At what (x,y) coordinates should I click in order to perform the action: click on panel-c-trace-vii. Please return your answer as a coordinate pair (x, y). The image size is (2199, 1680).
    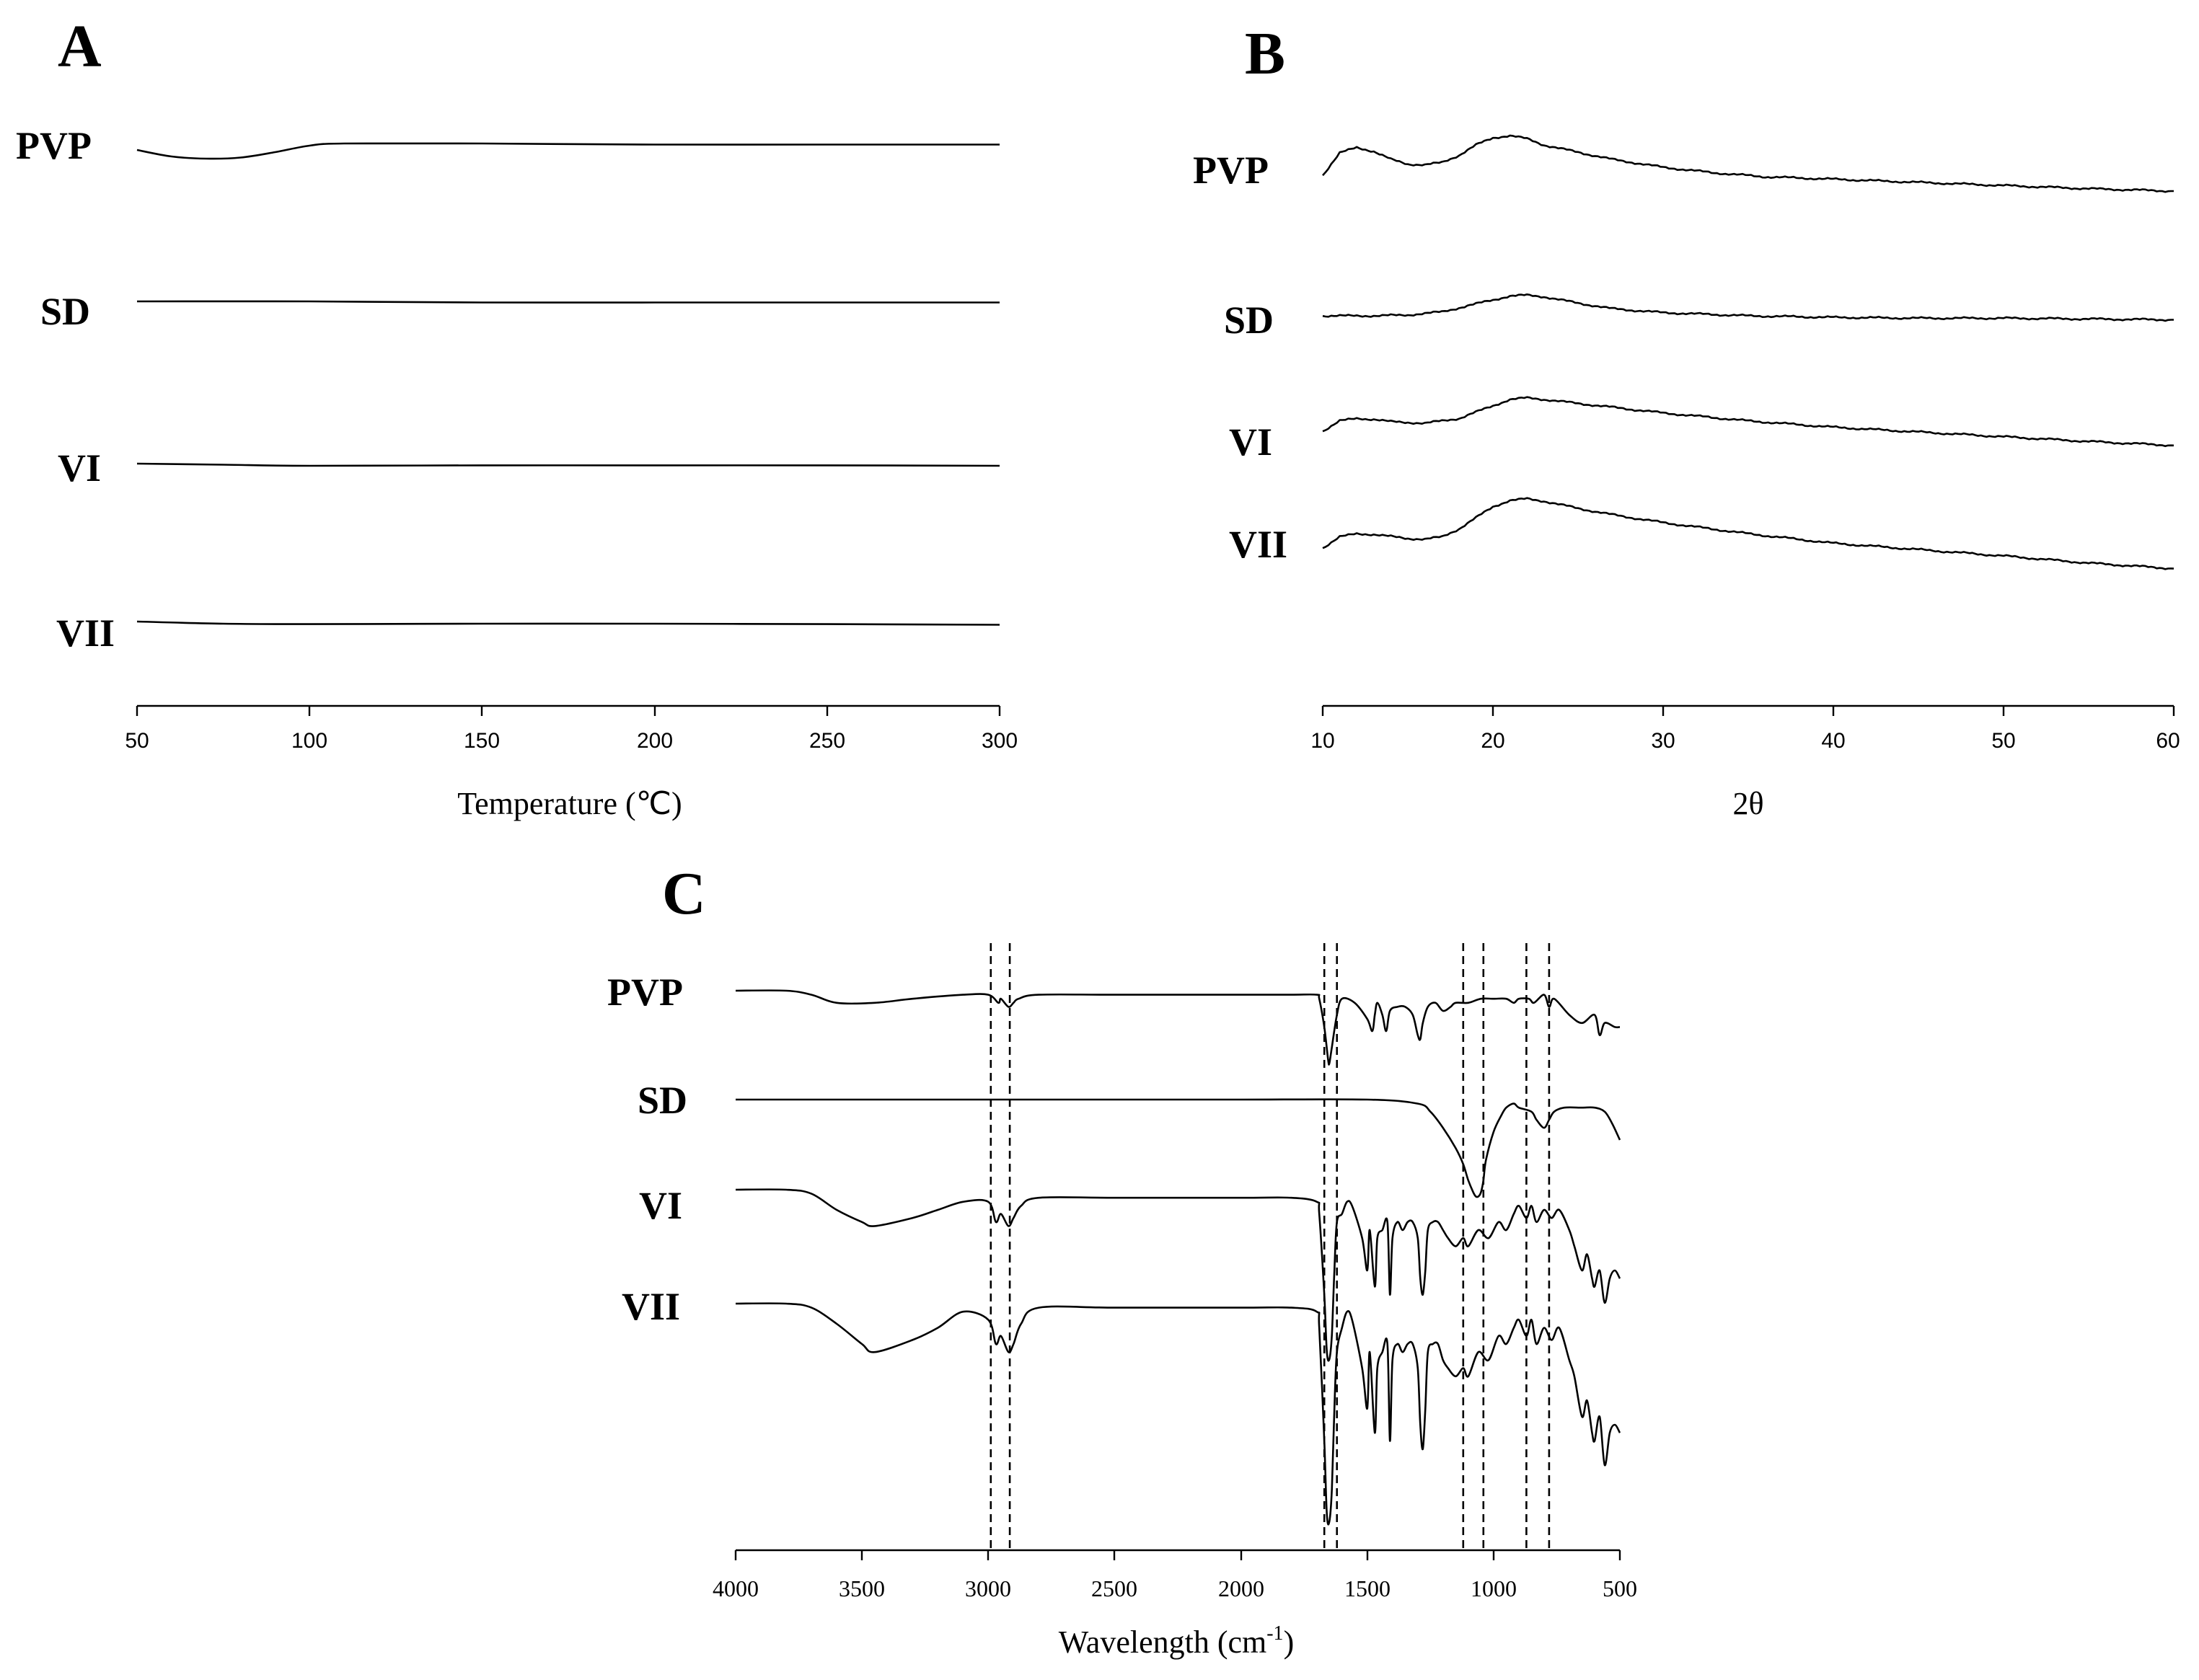
    Looking at the image, I should click on (1178, 1414).